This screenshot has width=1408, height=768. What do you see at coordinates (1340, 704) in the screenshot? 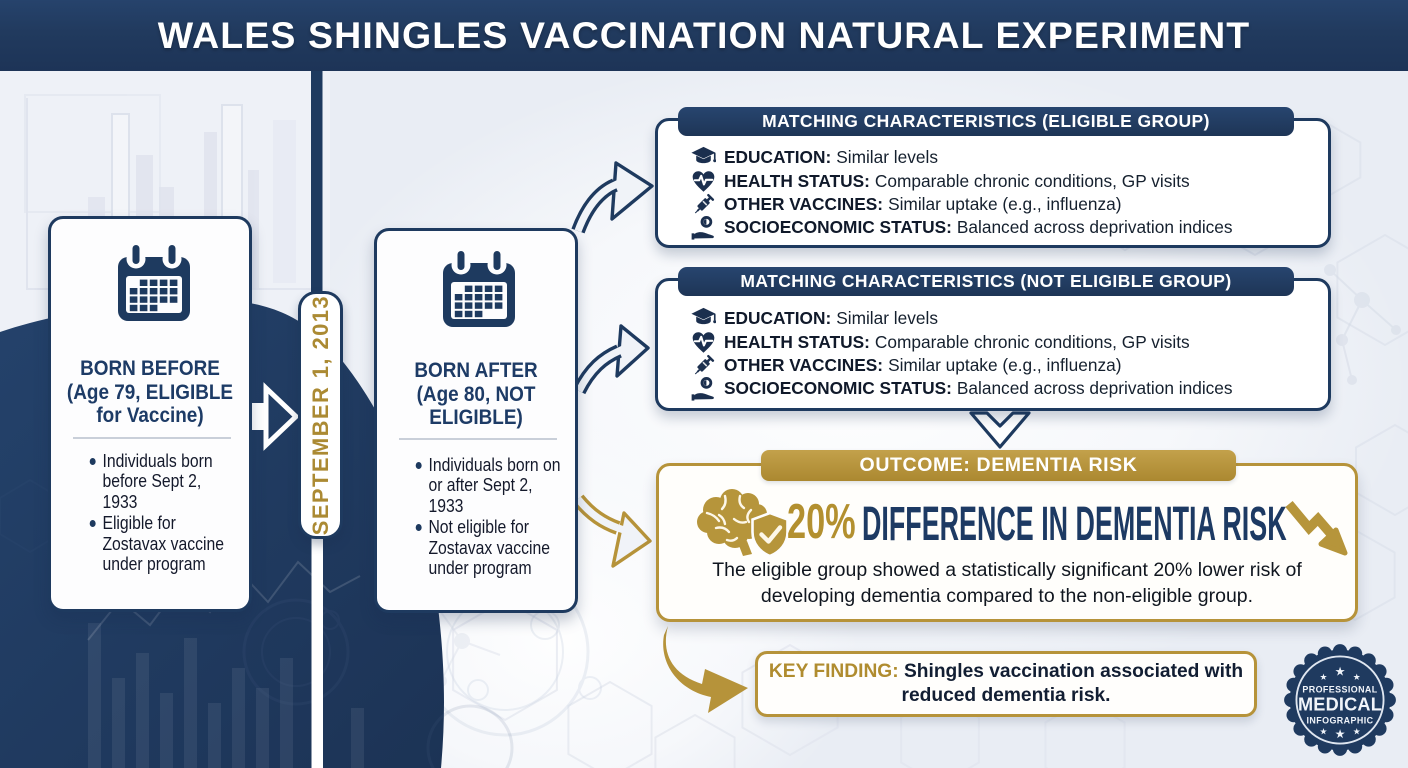
I see `svg-text: MEDICAL` at bounding box center [1340, 704].